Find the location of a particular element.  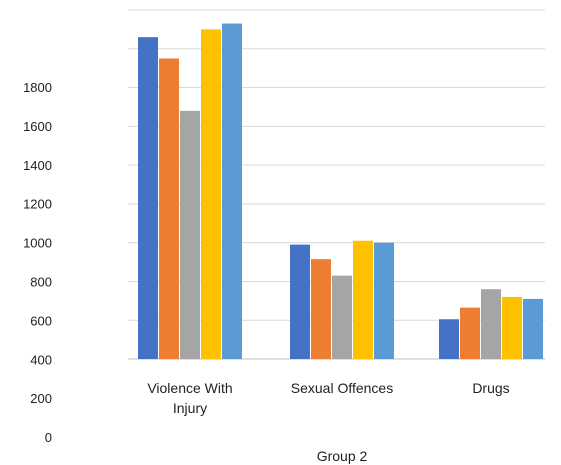

y-tick-label: 1800 is located at coordinates (37, 87).